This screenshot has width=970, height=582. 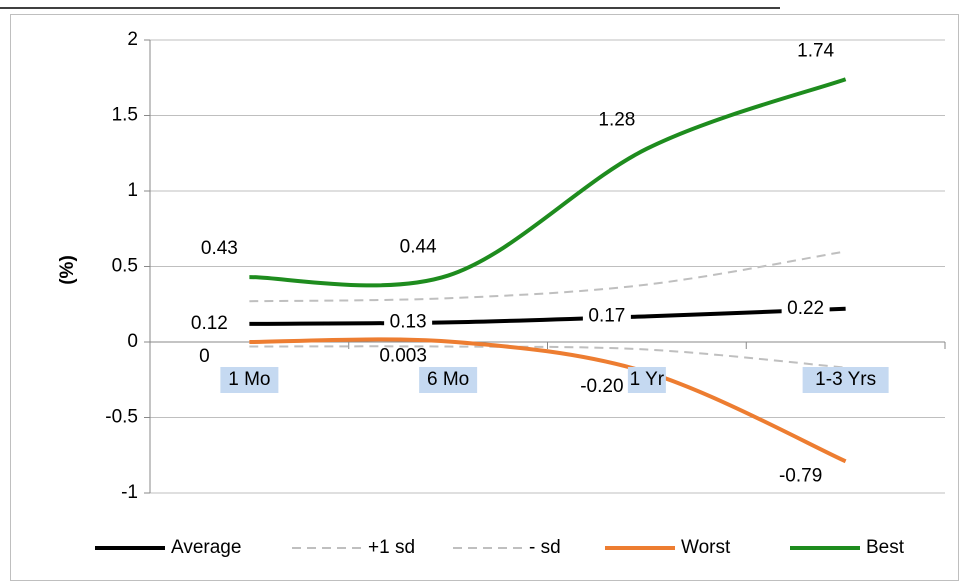 What do you see at coordinates (219, 248) in the screenshot?
I see `data-label: 0.43` at bounding box center [219, 248].